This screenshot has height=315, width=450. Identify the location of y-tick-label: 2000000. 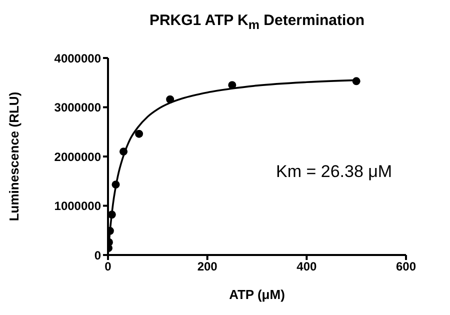
(78, 157).